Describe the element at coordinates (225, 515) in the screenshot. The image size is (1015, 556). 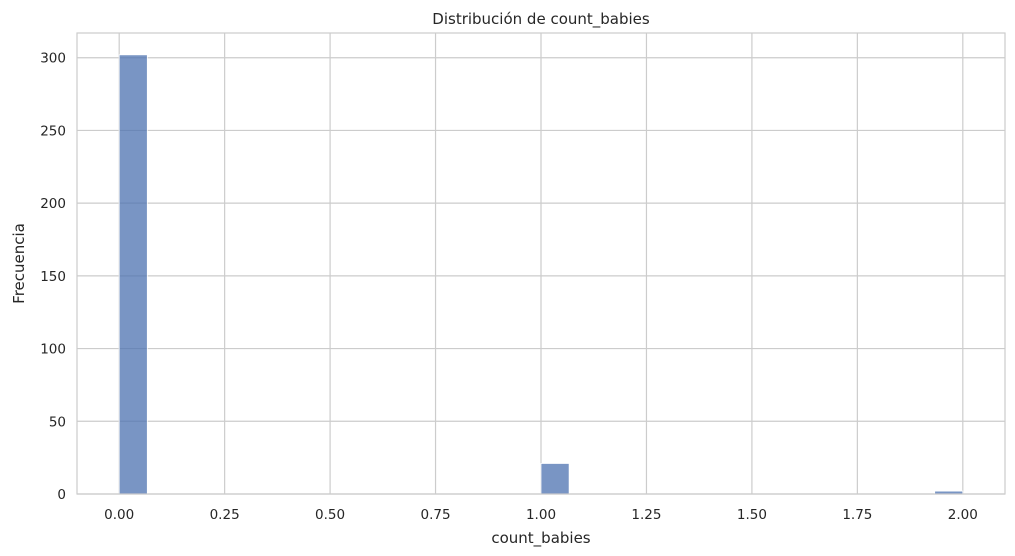
I see `x-tick-label: 0.25` at that location.